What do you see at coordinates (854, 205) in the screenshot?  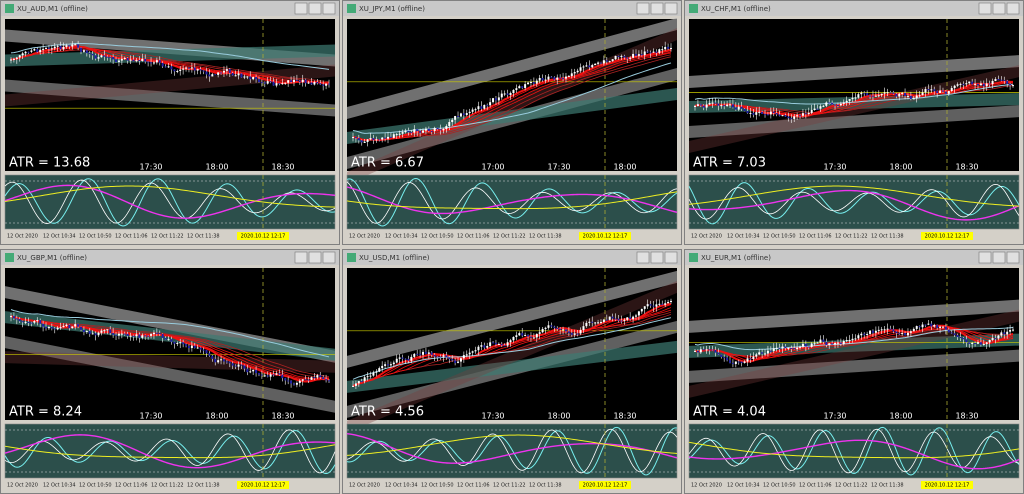 I see `oscillator-line` at bounding box center [854, 205].